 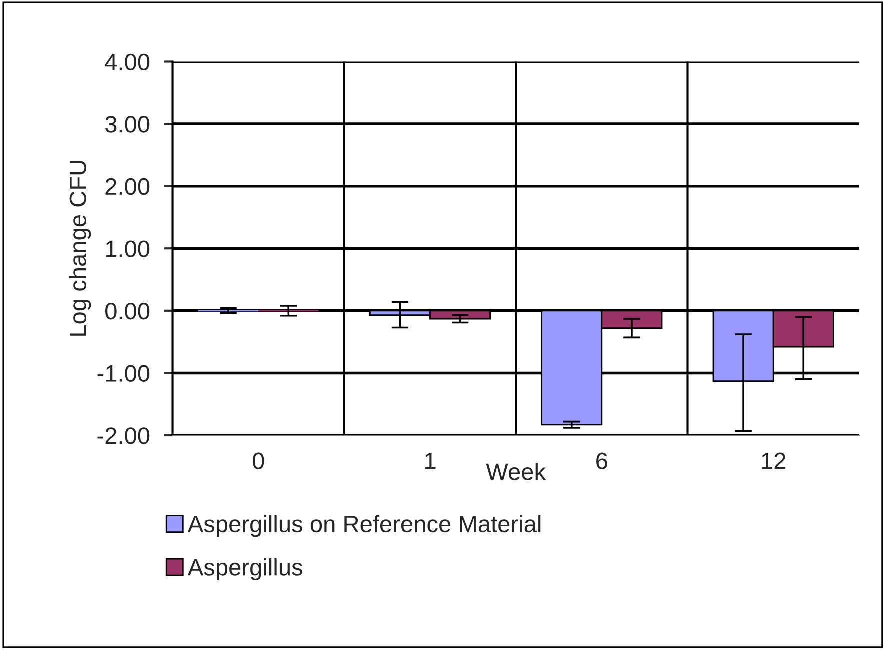 What do you see at coordinates (124, 436) in the screenshot?
I see `y-tick-label: -2.00` at bounding box center [124, 436].